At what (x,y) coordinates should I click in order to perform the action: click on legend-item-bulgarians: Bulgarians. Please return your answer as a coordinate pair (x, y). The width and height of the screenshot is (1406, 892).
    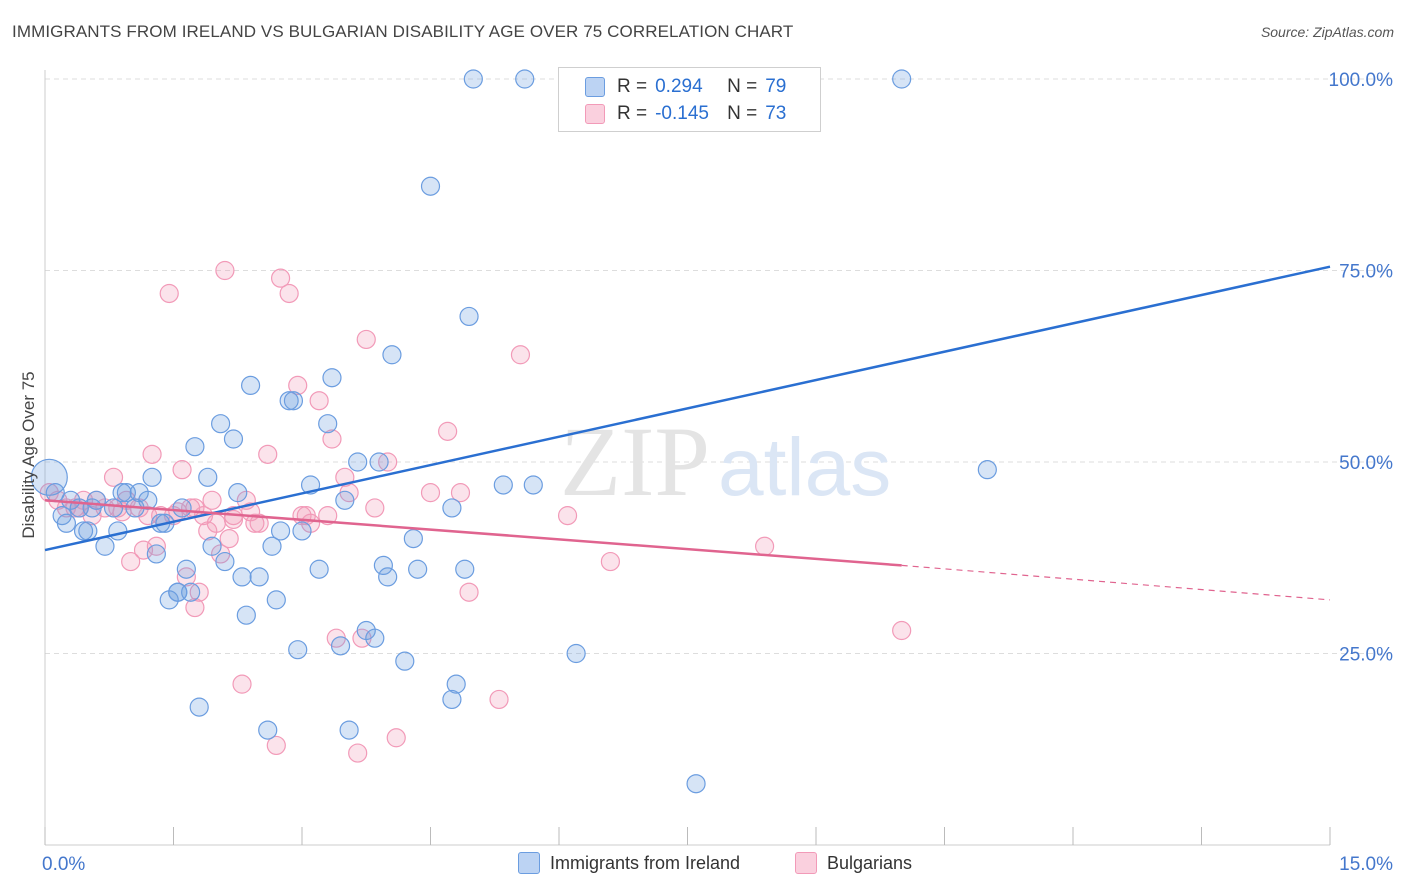
    Looking at the image, I should click on (853, 863).